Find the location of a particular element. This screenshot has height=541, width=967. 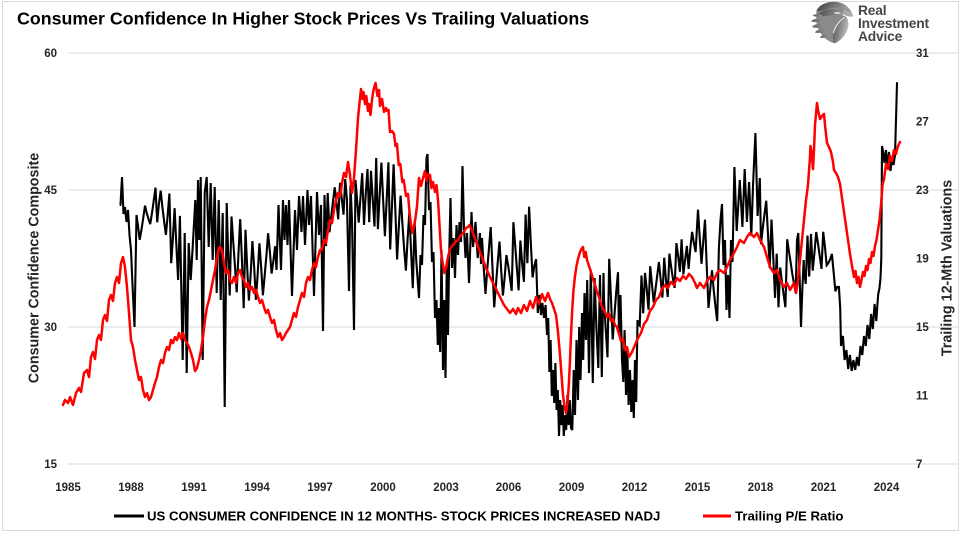

svg-text: 31 is located at coordinates (922, 54).